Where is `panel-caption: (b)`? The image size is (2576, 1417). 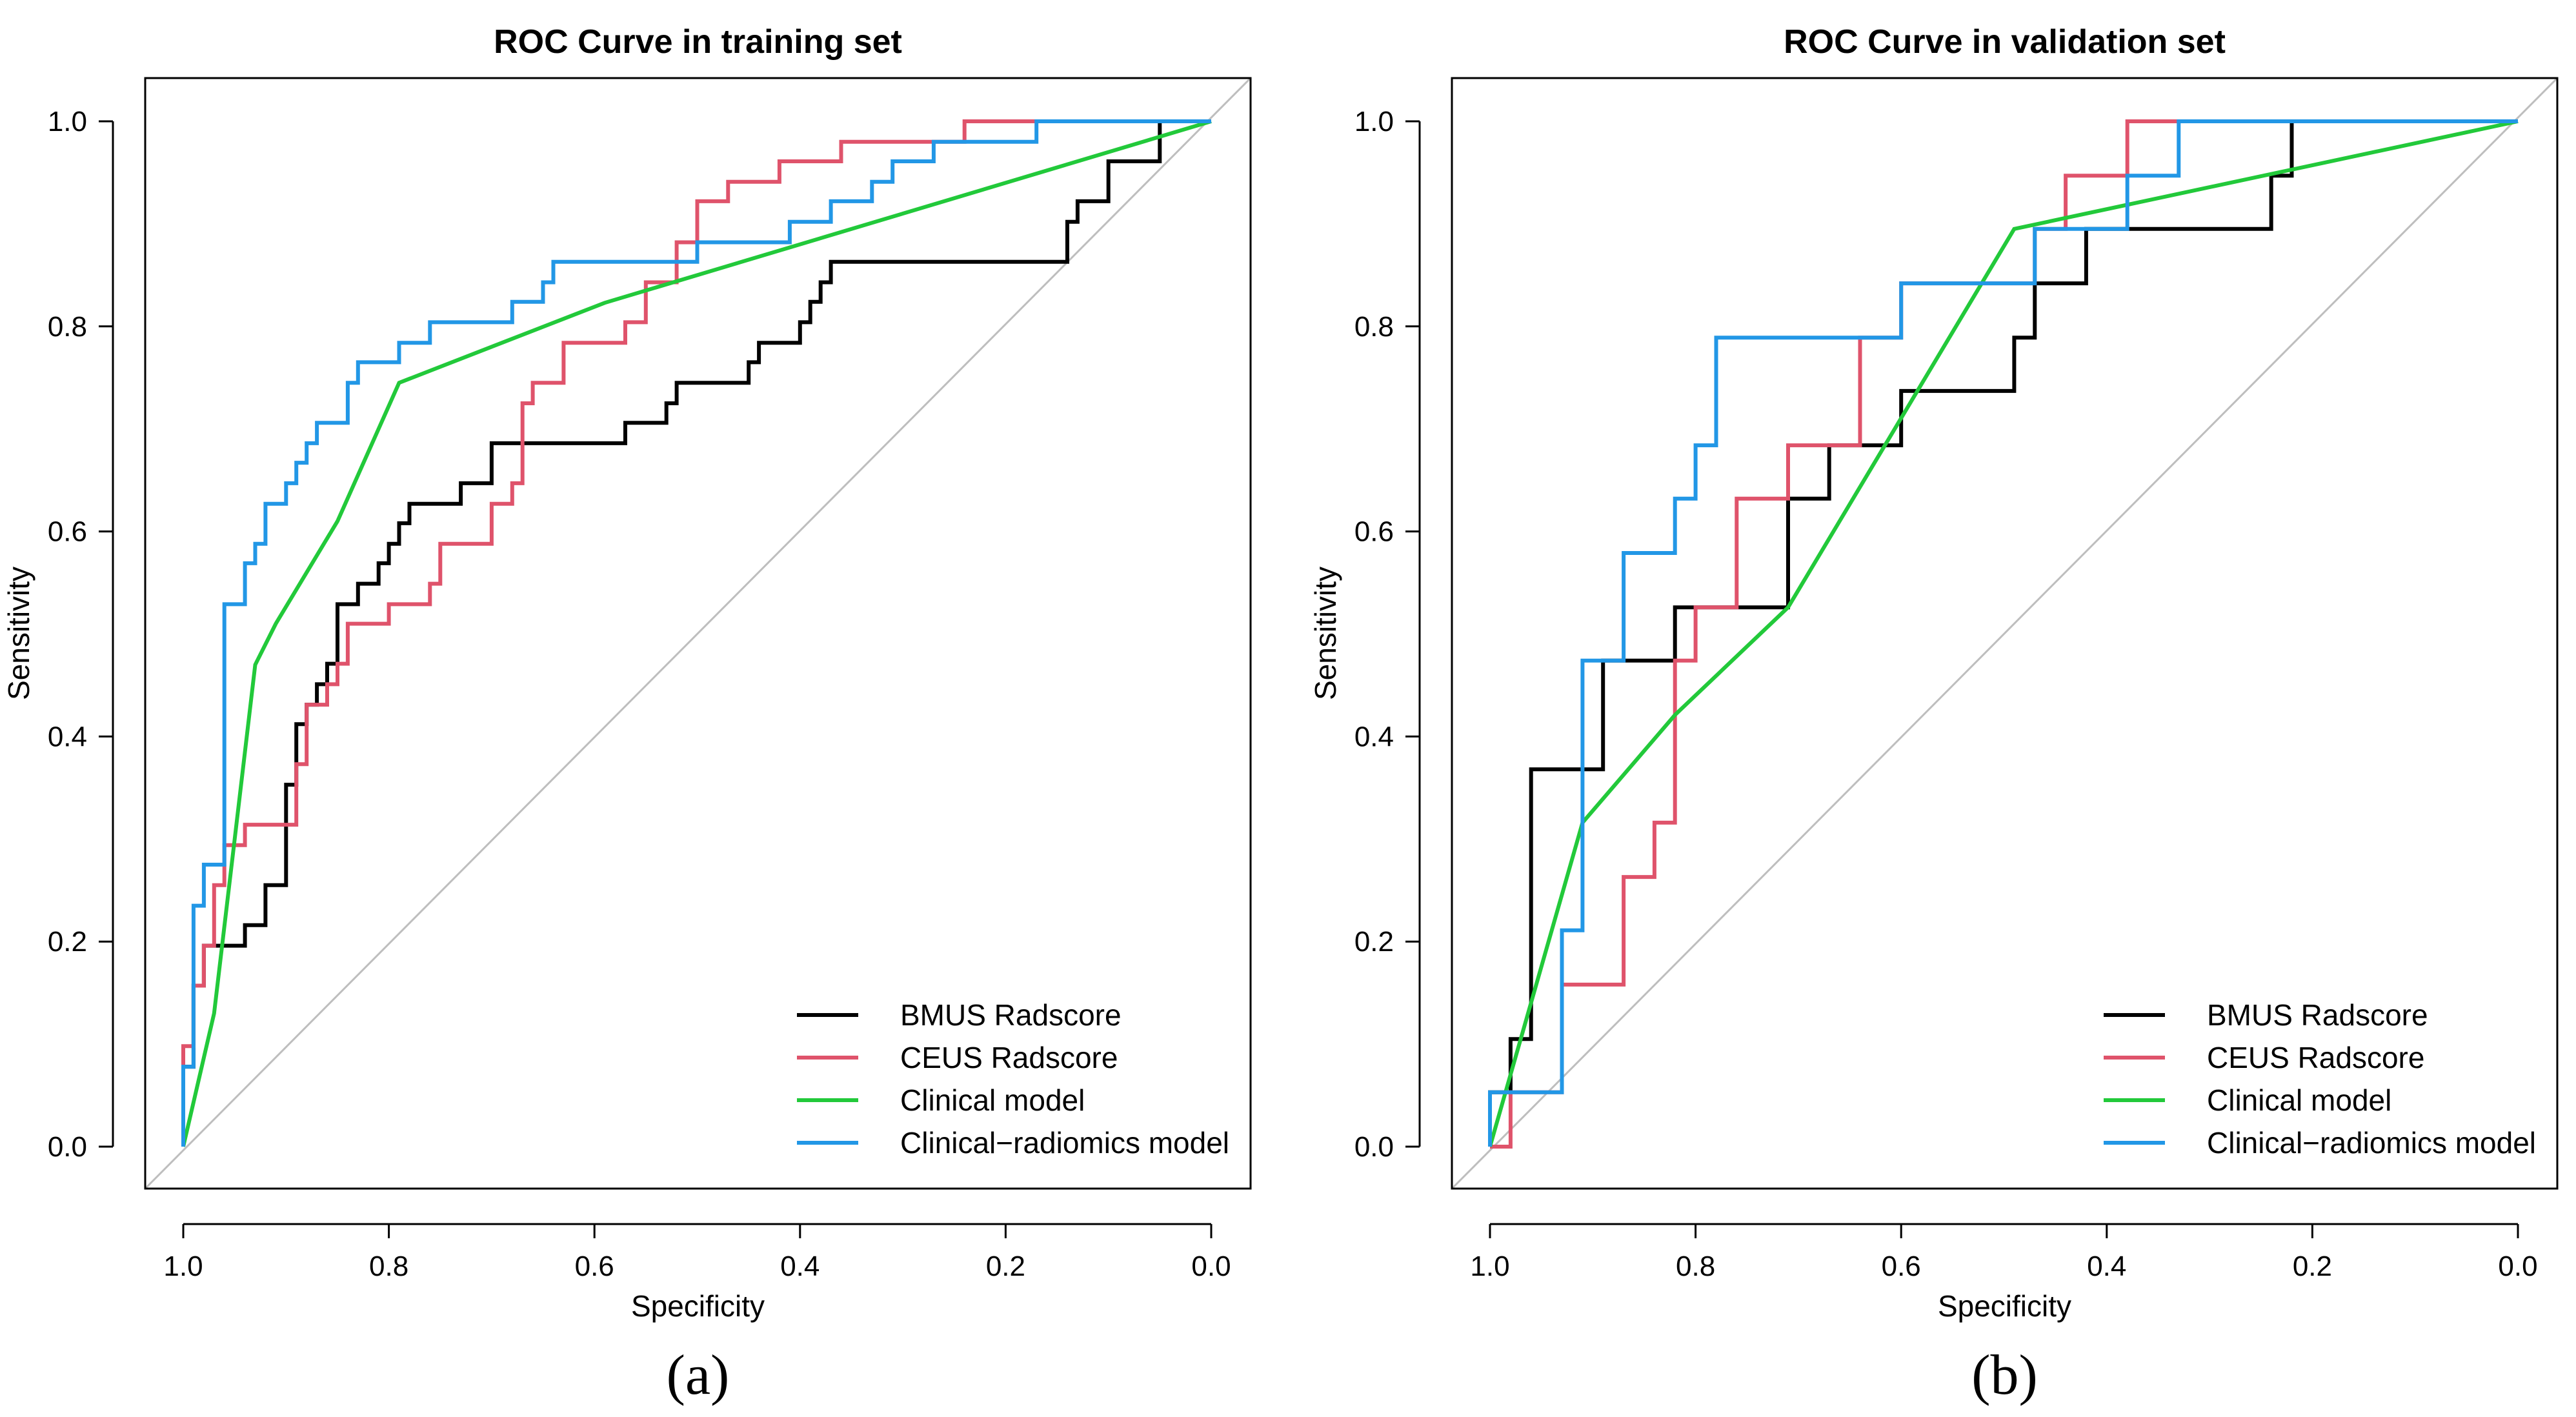 panel-caption: (b) is located at coordinates (2005, 1375).